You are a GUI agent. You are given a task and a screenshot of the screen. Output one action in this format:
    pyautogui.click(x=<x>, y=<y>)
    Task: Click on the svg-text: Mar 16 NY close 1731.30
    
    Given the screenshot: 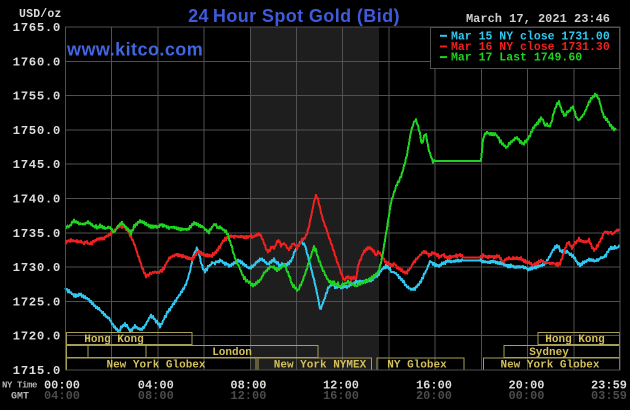 What is the action you would take?
    pyautogui.click(x=530, y=47)
    